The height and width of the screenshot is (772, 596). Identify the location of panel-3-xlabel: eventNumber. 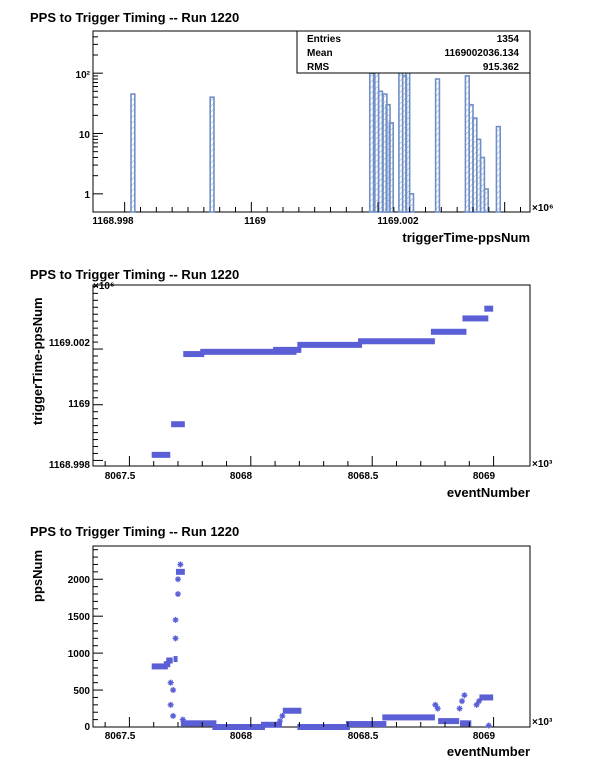
(488, 751).